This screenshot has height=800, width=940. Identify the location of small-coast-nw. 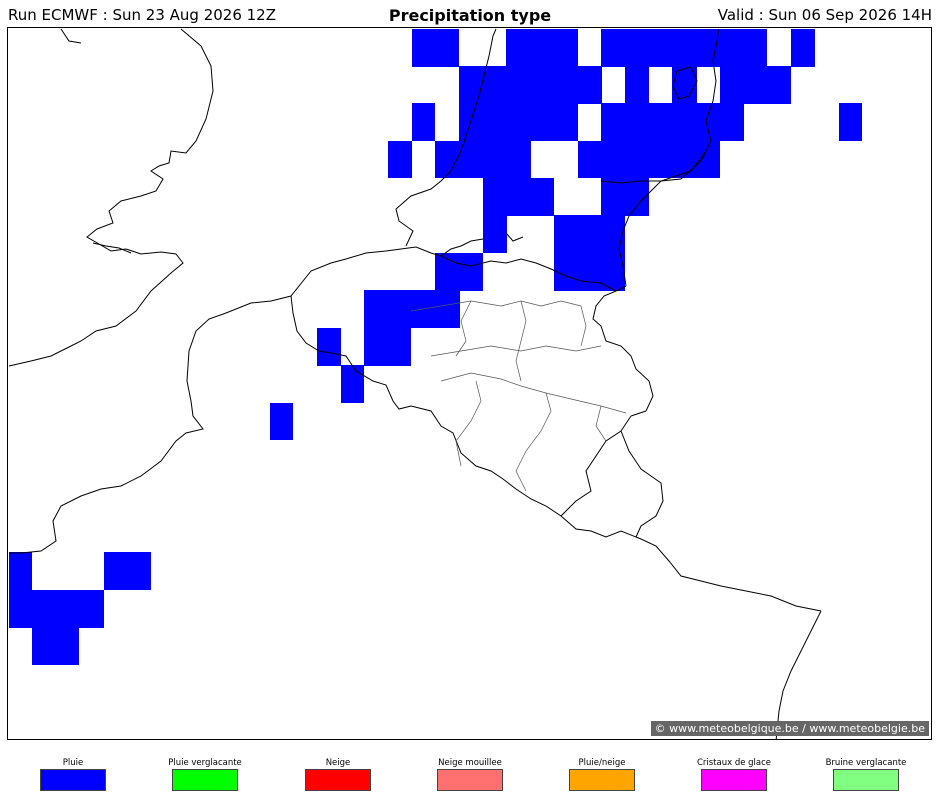
(71, 36).